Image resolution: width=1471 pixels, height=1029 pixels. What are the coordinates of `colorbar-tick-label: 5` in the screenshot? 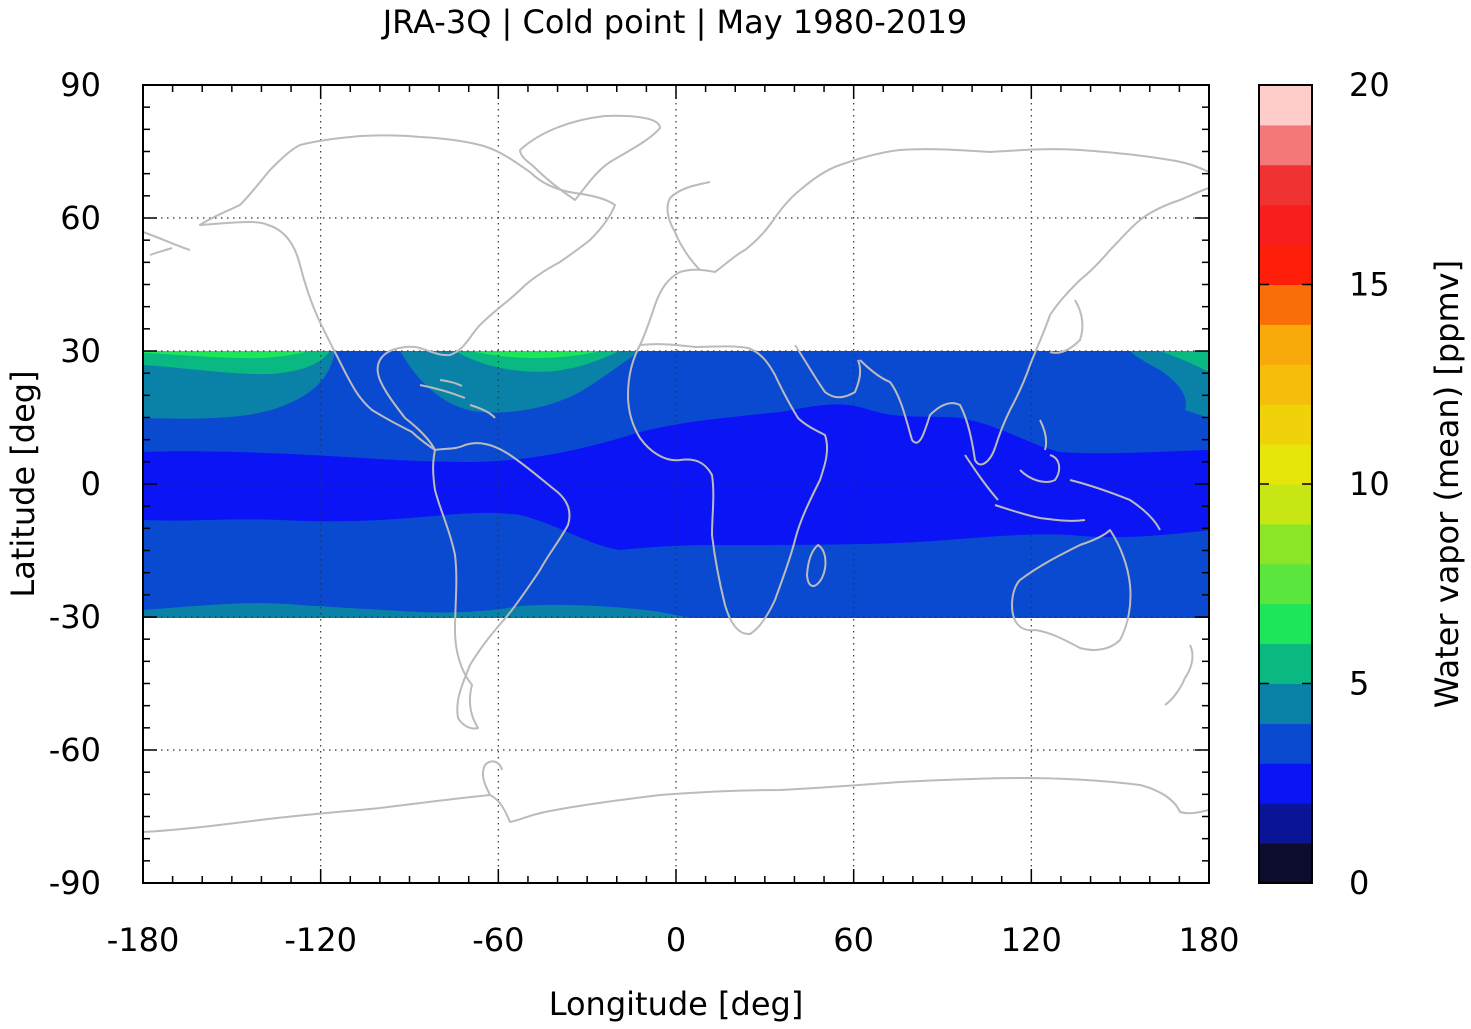 It's located at (1359, 684).